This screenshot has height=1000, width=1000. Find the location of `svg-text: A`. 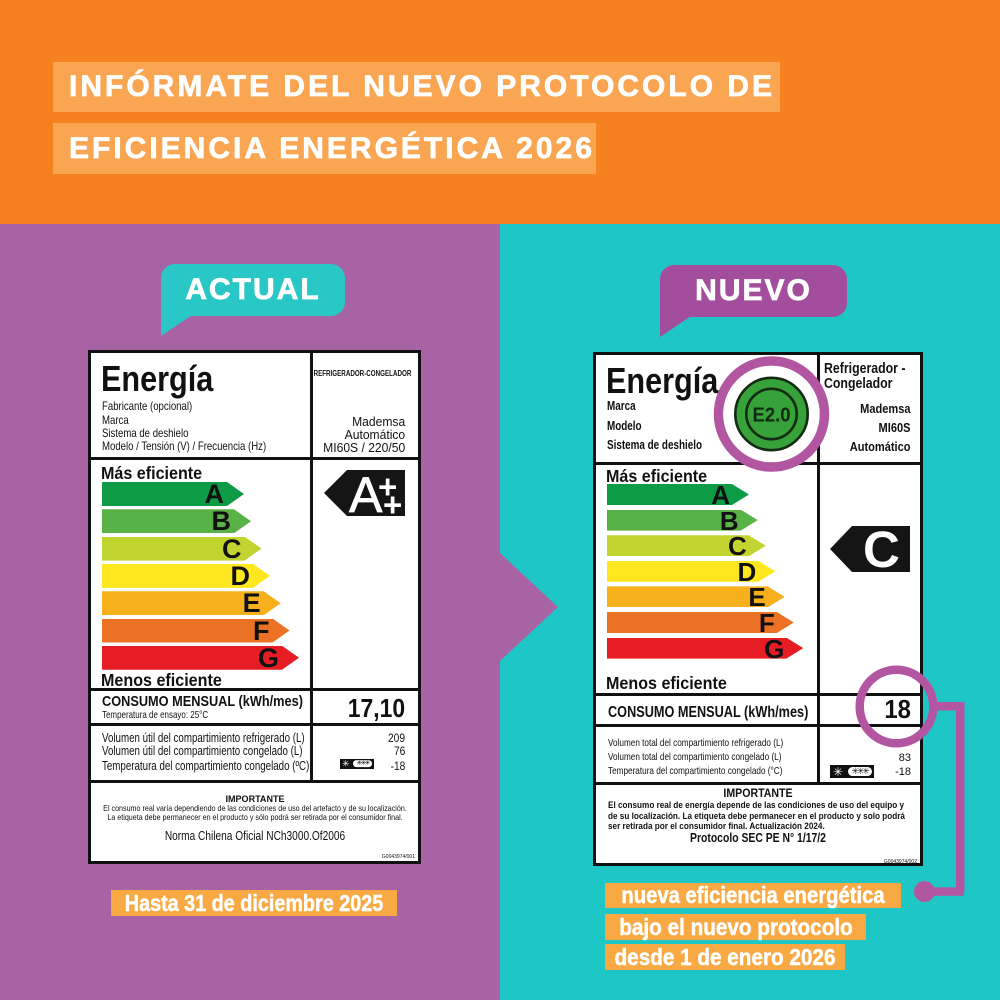

svg-text: A is located at coordinates (366, 493).